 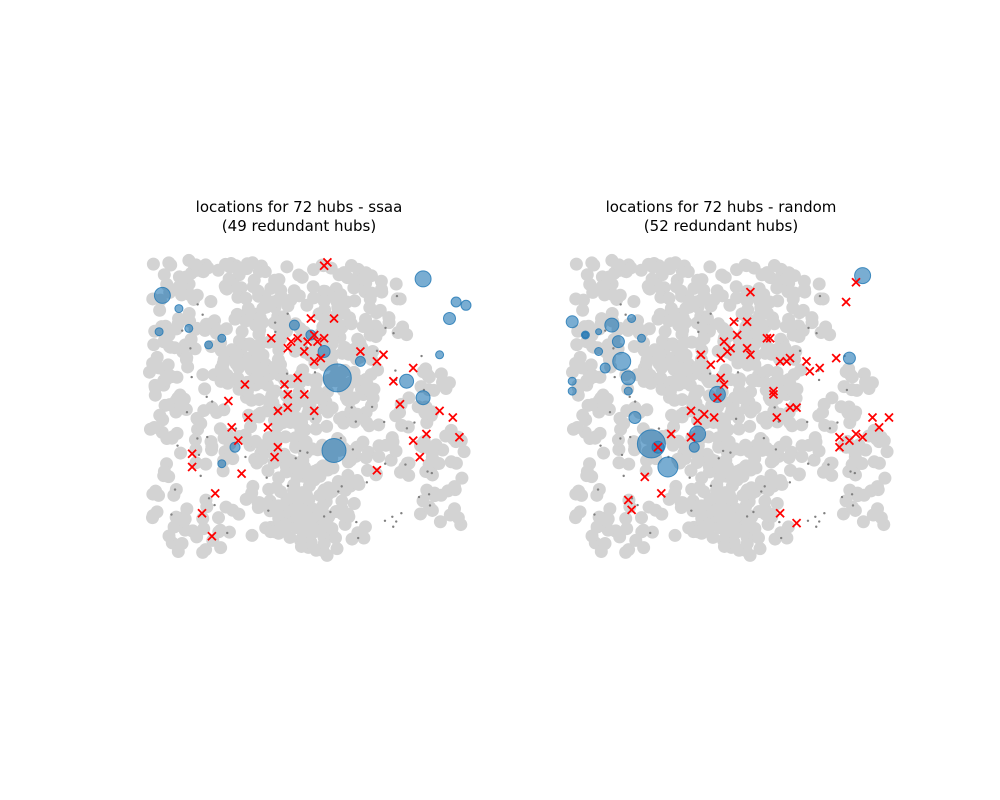 What do you see at coordinates (721, 207) in the screenshot?
I see `chart-title-right-line1: locations for 72 hubs - random` at bounding box center [721, 207].